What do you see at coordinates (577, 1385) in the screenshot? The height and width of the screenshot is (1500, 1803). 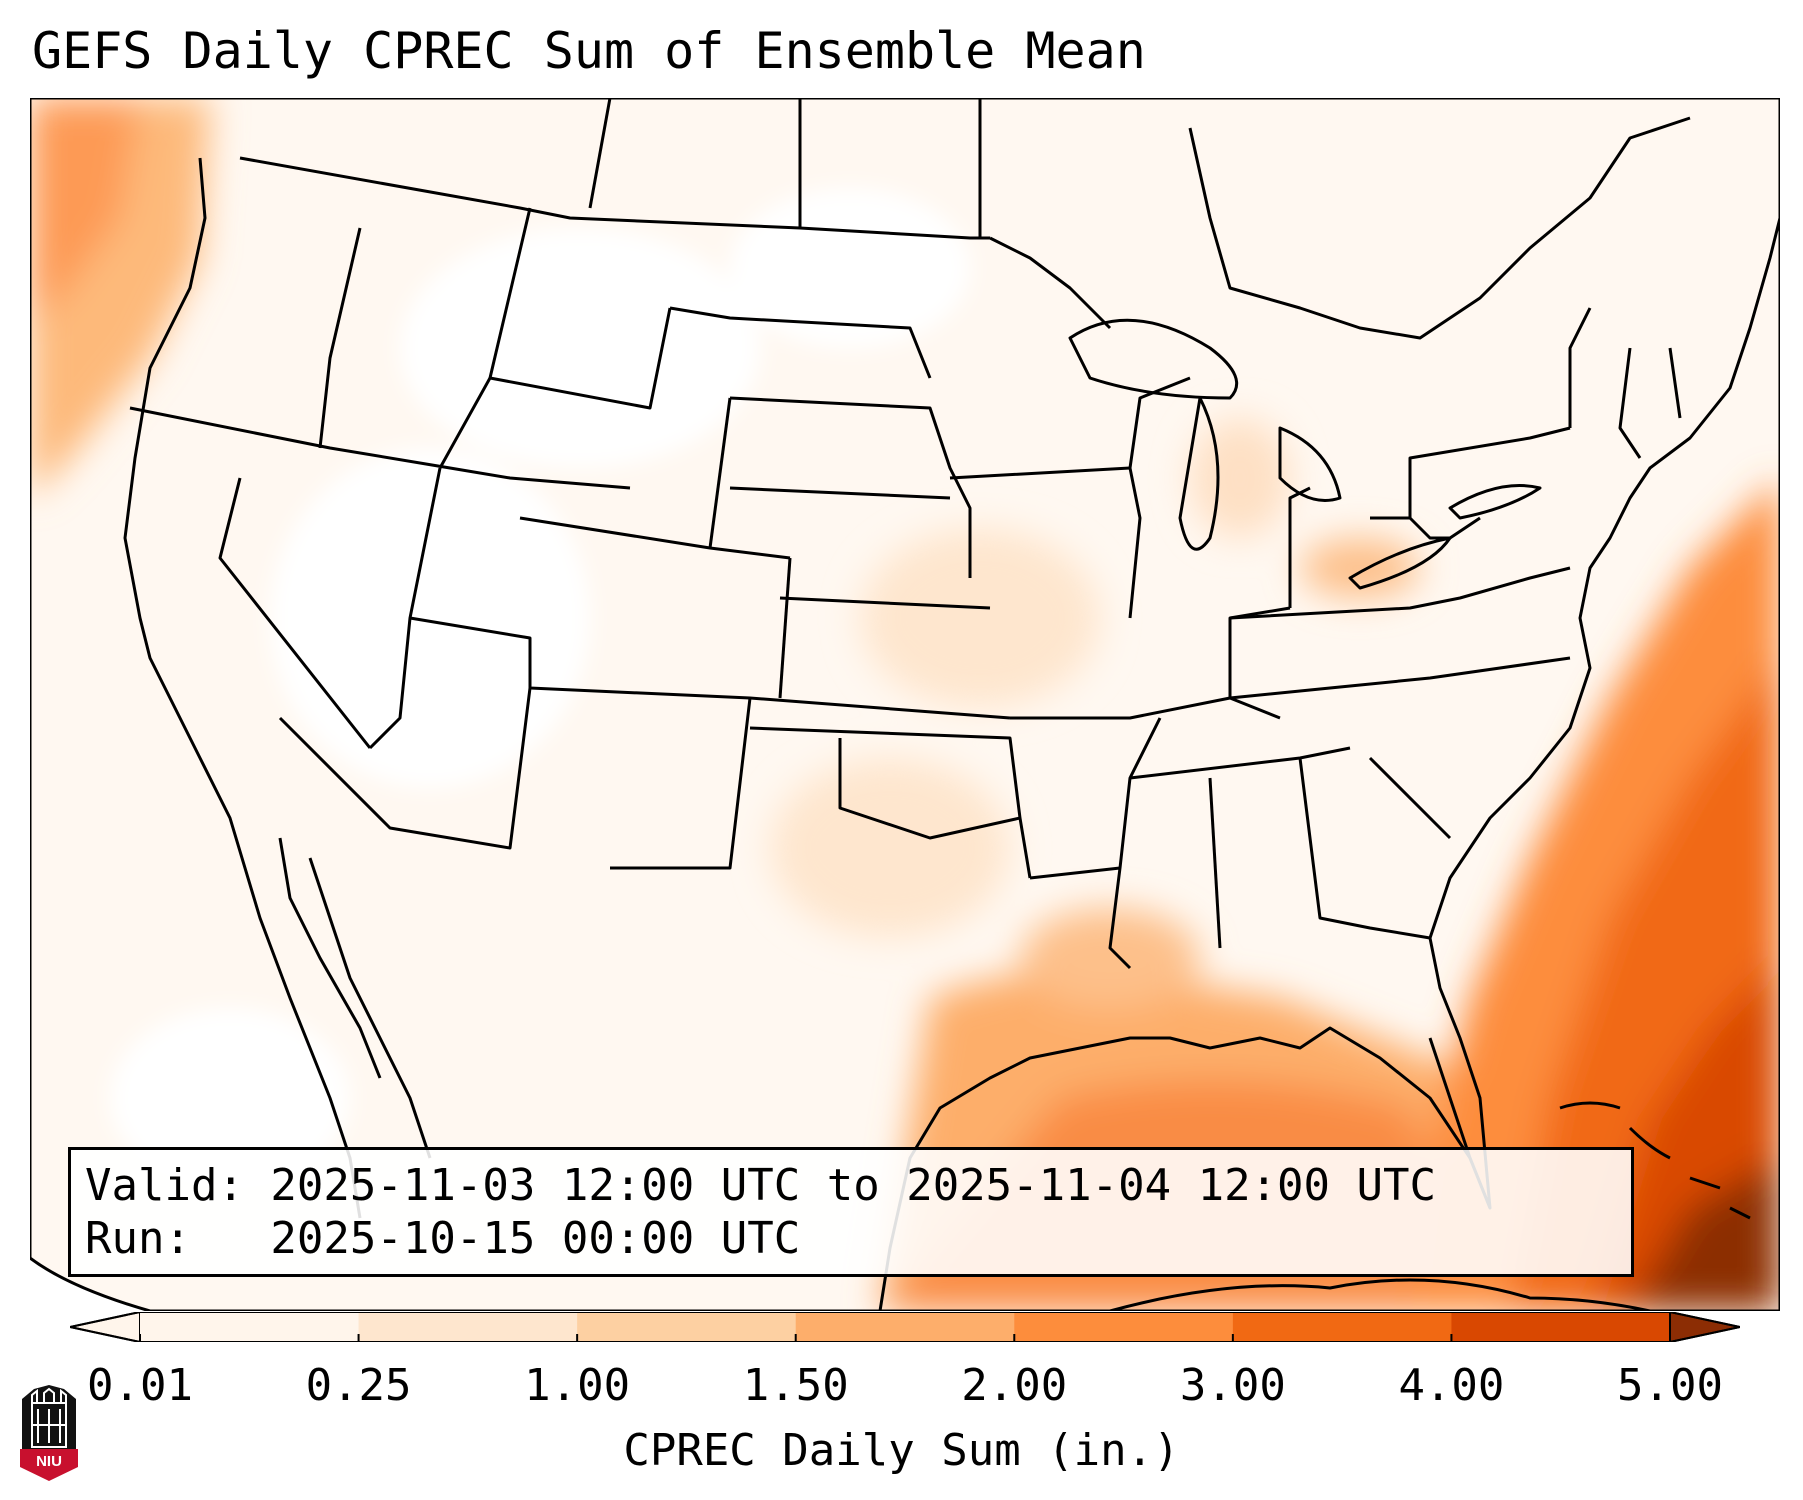 I see `colorbar-tick-label: 1.00` at bounding box center [577, 1385].